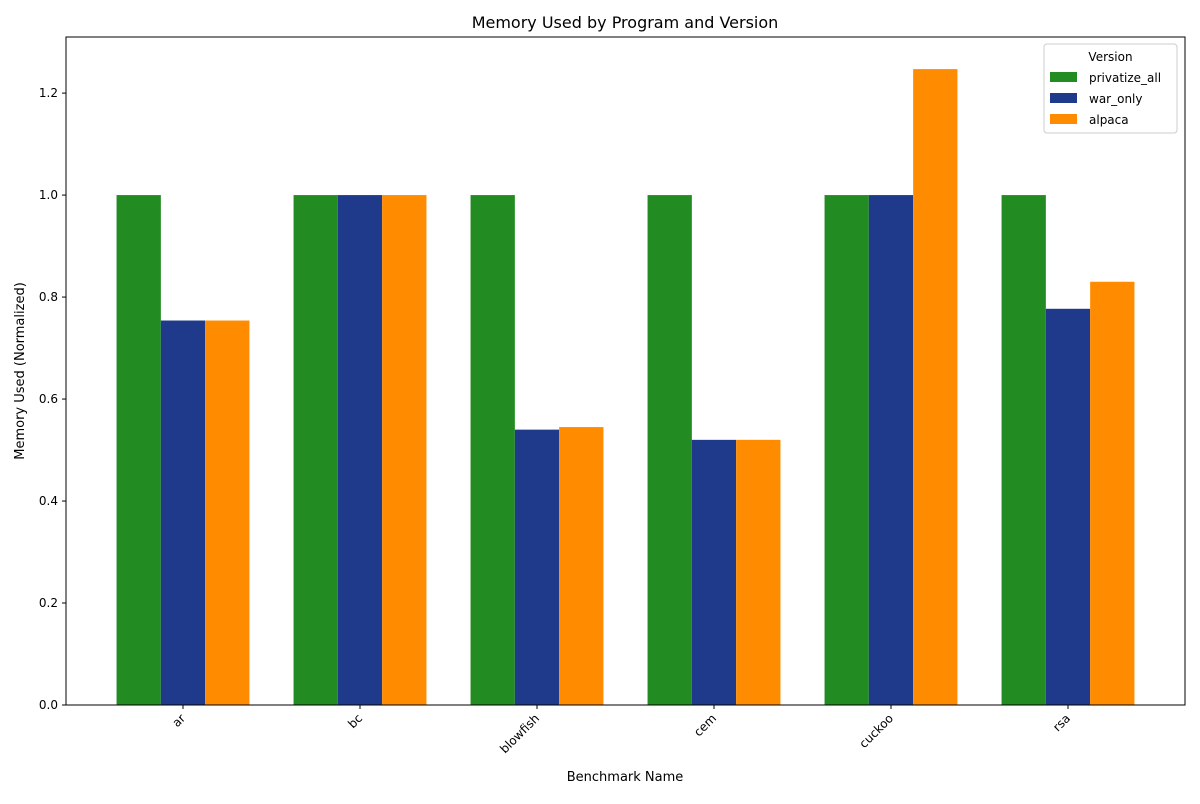 This screenshot has height=804, width=1200. I want to click on bar-privatize_all-cem, so click(669, 450).